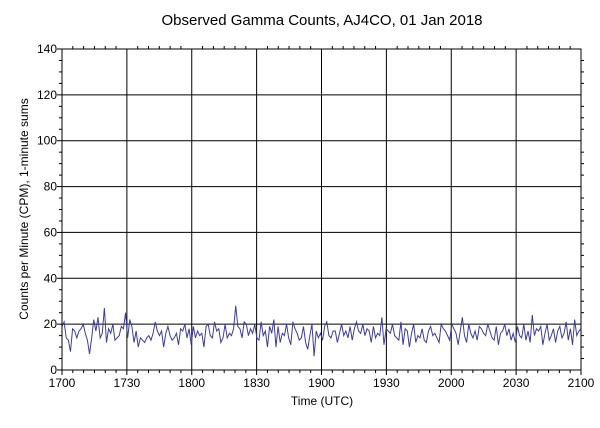 The height and width of the screenshot is (428, 600). I want to click on x-tick-labels: 1700 1730 1800 1830 1900 1930 2000 2030 2100, so click(322, 383).